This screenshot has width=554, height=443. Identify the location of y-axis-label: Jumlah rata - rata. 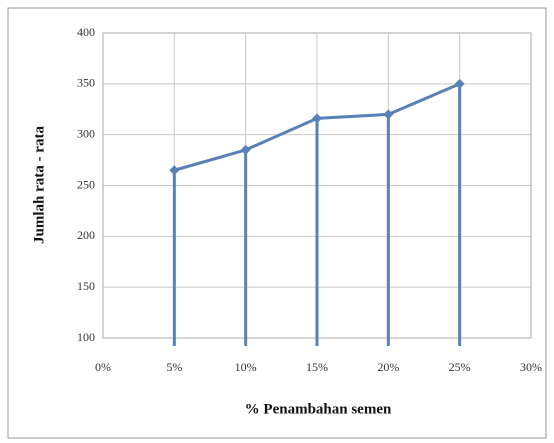
(39, 185).